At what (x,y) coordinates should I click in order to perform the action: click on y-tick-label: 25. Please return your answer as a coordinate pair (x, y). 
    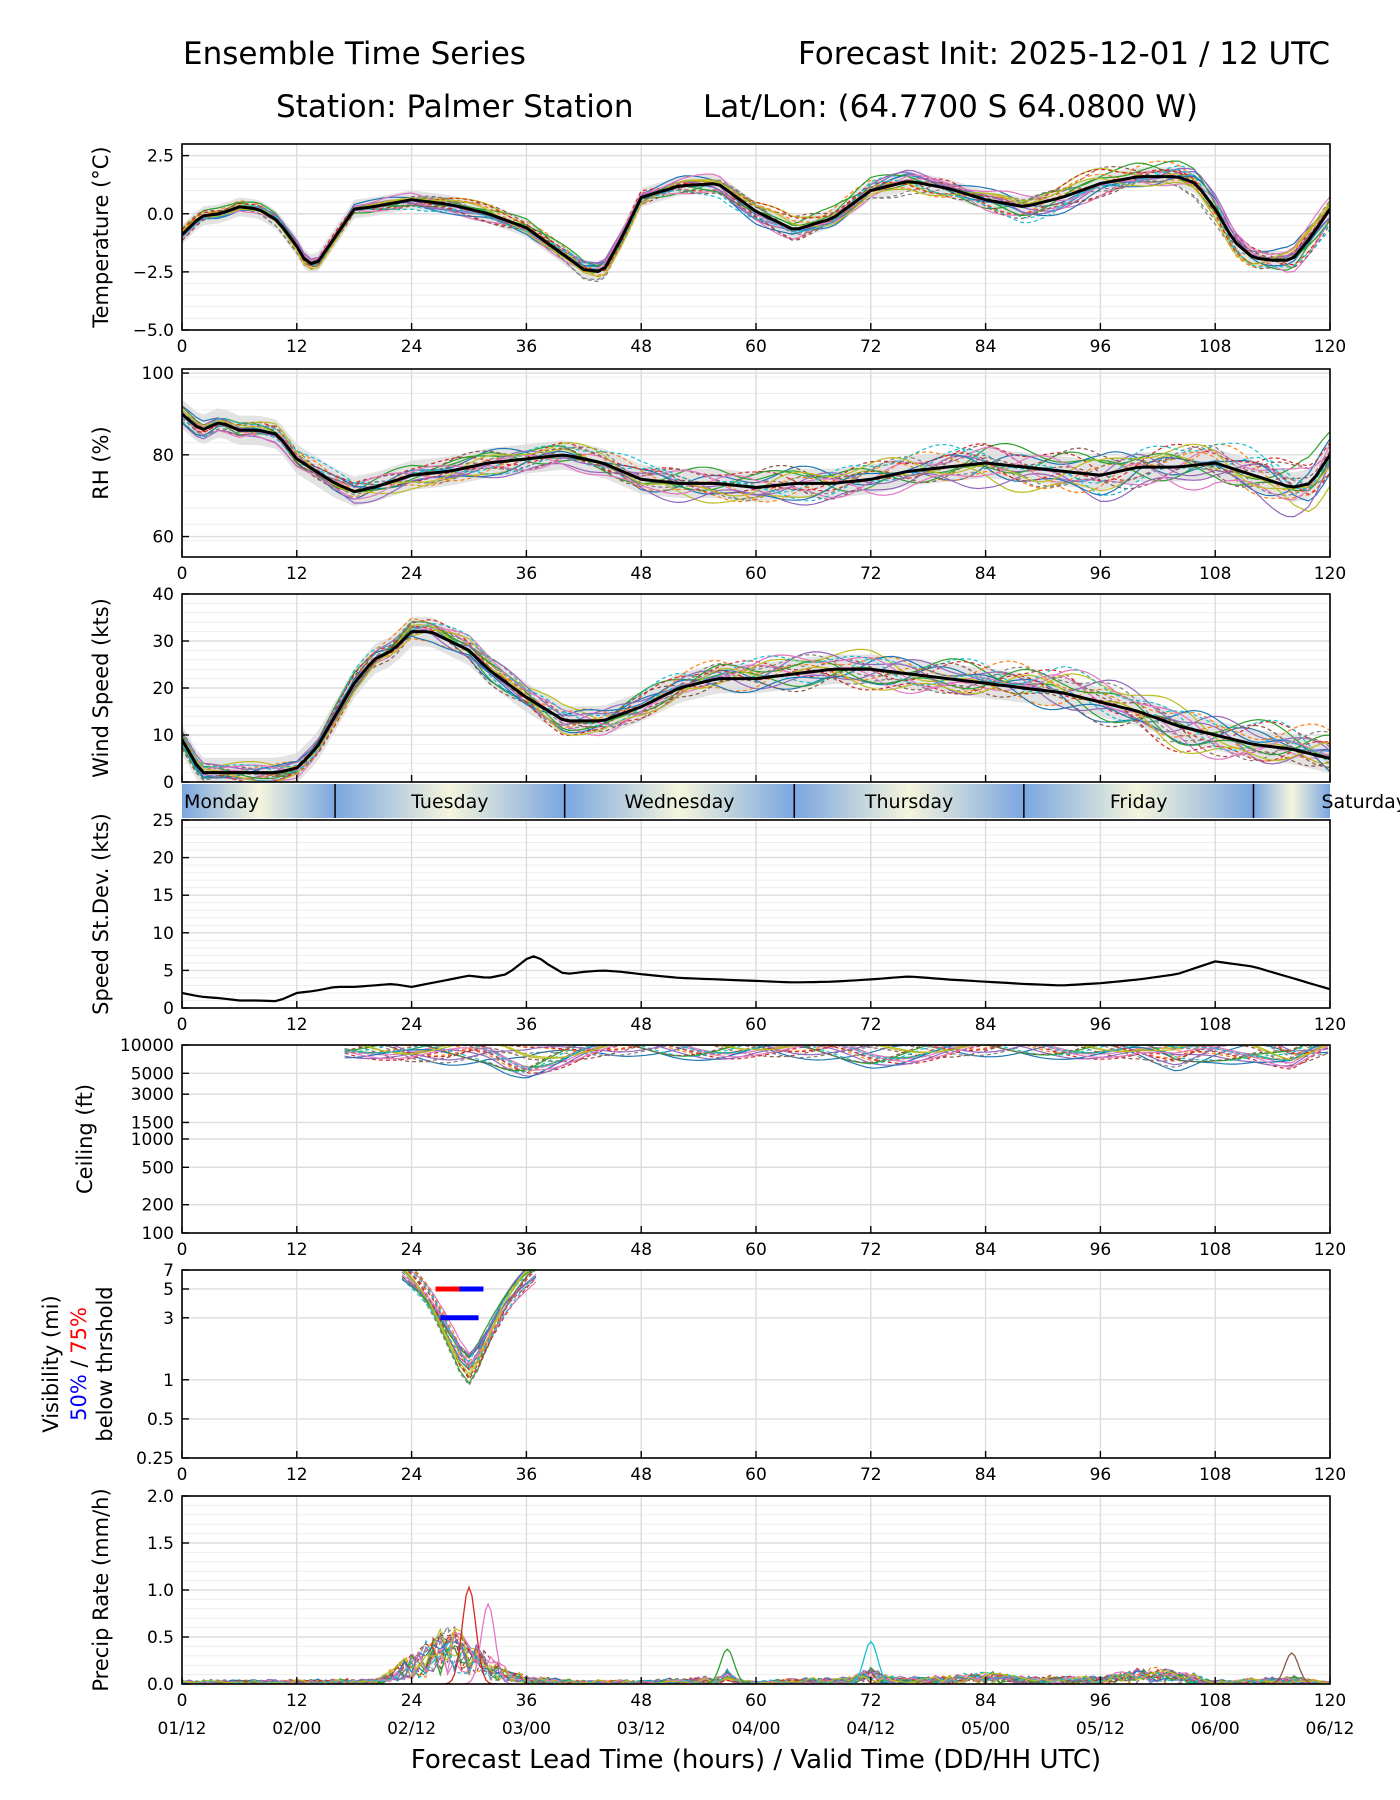
    Looking at the image, I should click on (163, 821).